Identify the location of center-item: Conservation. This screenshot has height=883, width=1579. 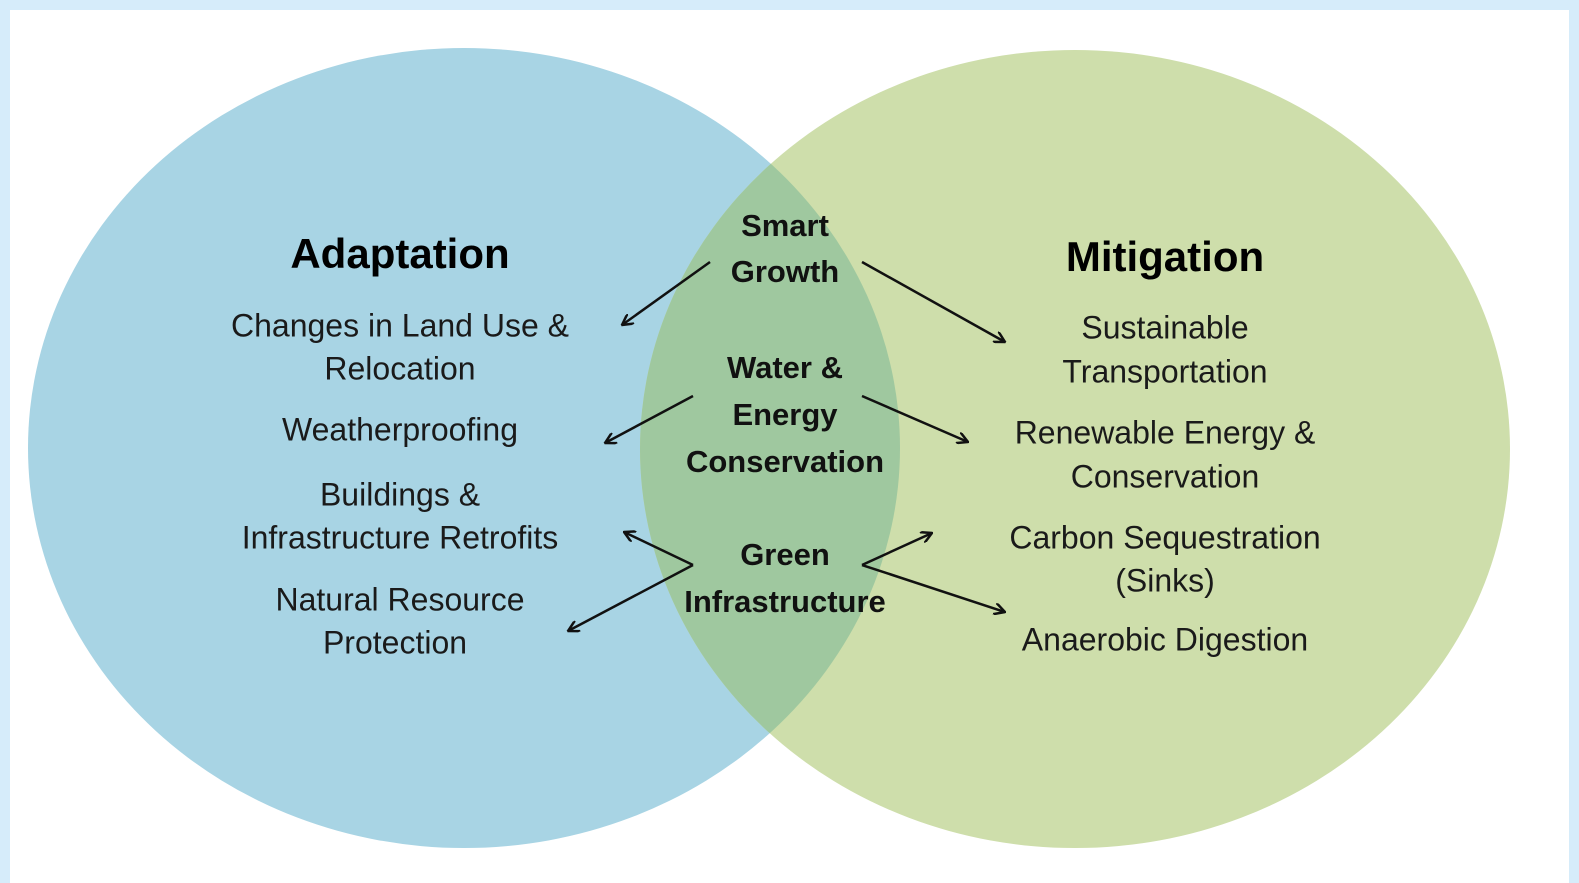
(785, 461).